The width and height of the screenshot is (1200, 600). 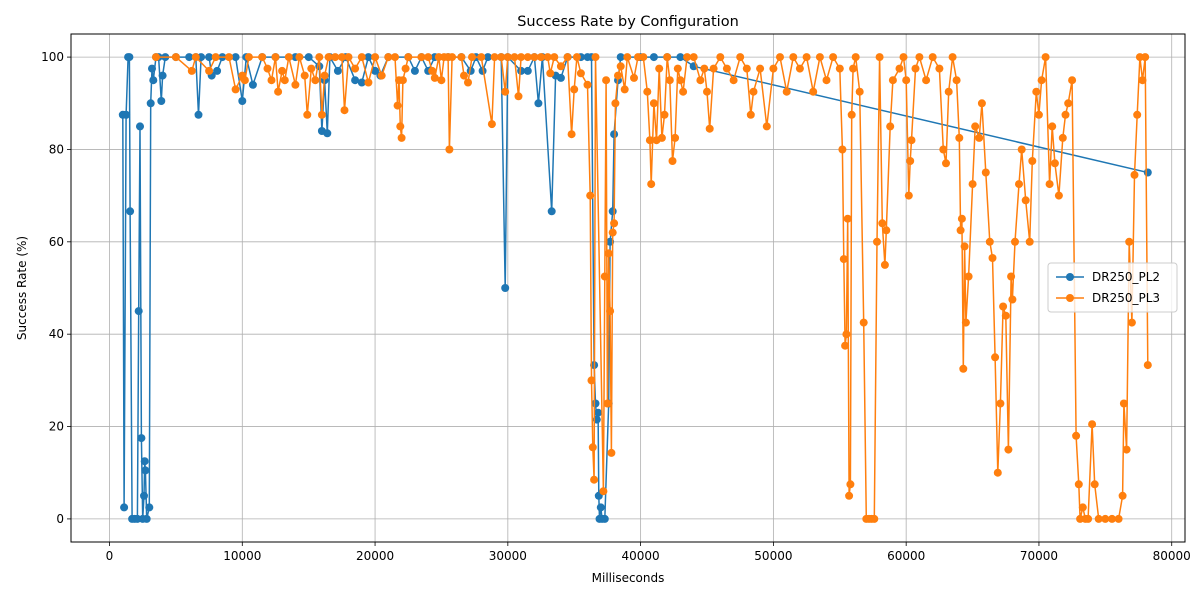 I want to click on x-tick-label: 30000, so click(x=508, y=556).